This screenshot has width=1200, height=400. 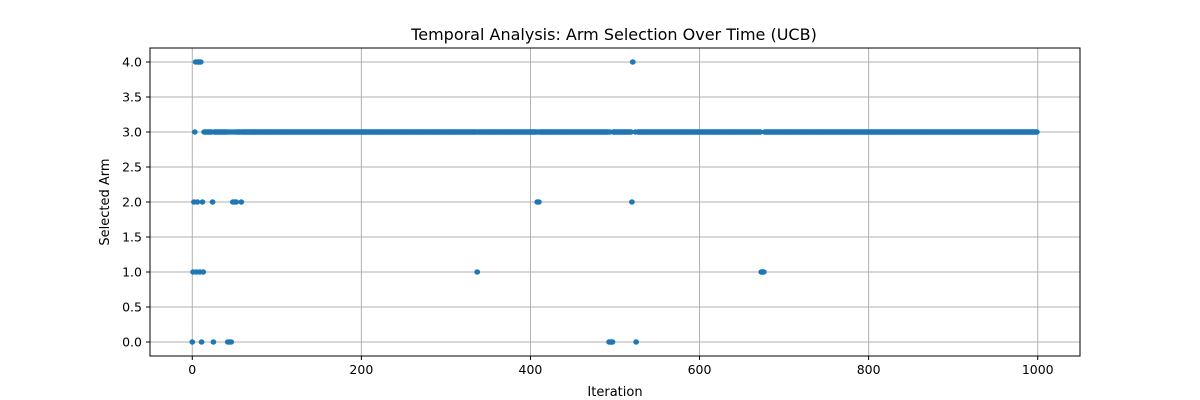 What do you see at coordinates (192, 369) in the screenshot?
I see `x-tick-label: 0` at bounding box center [192, 369].